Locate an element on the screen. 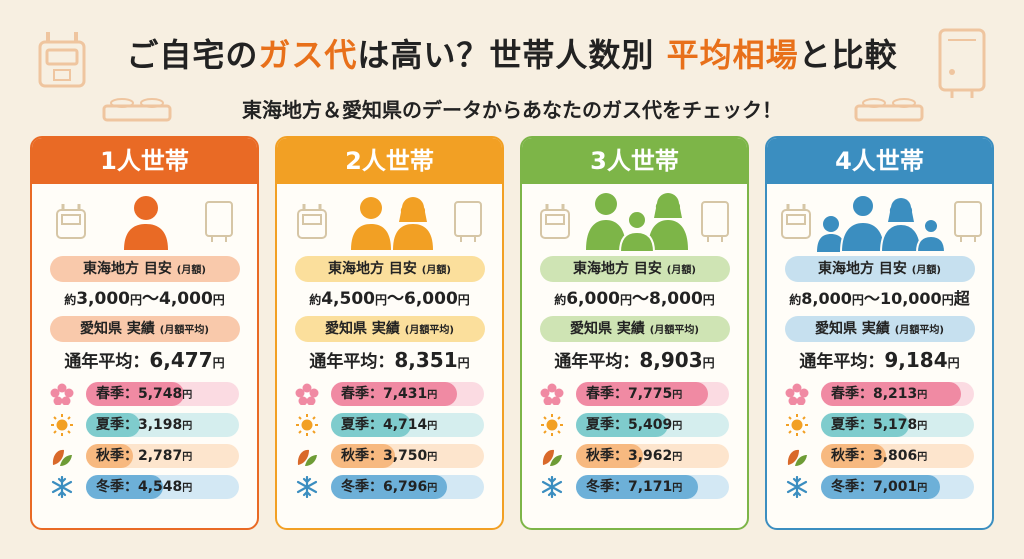  season-bar-track: 春季：7,775円 is located at coordinates (652, 394).